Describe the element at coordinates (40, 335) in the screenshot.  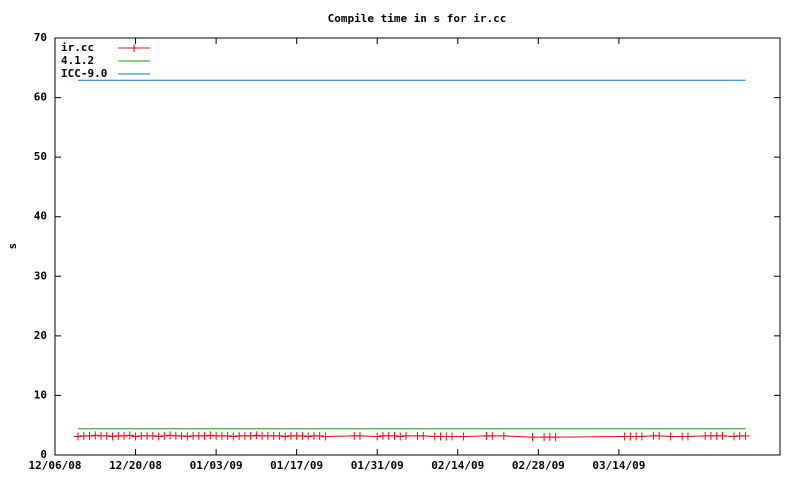
I see `y-tick-label: 20` at that location.